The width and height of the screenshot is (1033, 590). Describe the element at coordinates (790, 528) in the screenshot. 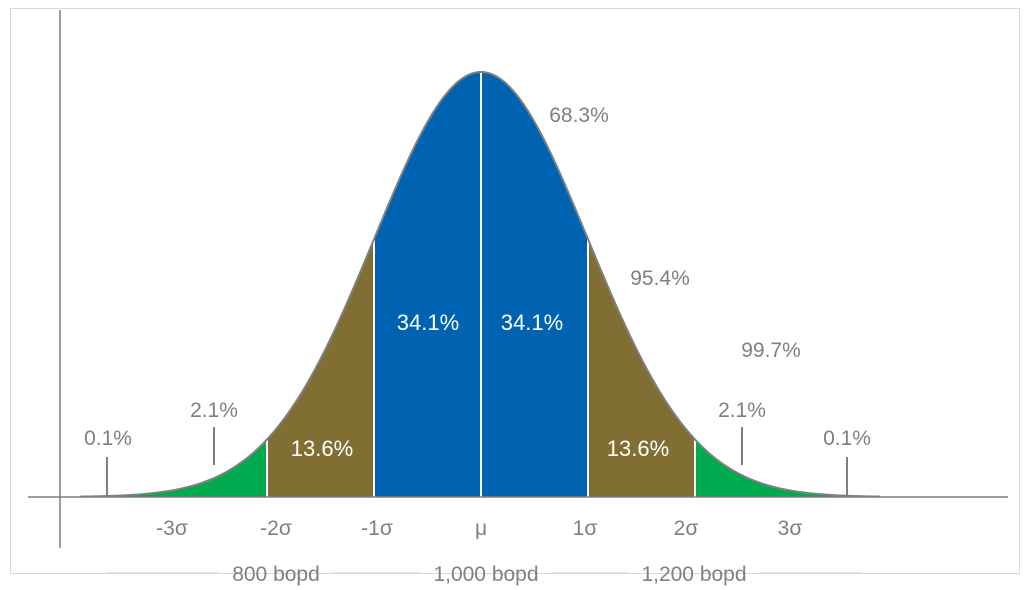

I see `tick-label-plus3: 3σ` at that location.